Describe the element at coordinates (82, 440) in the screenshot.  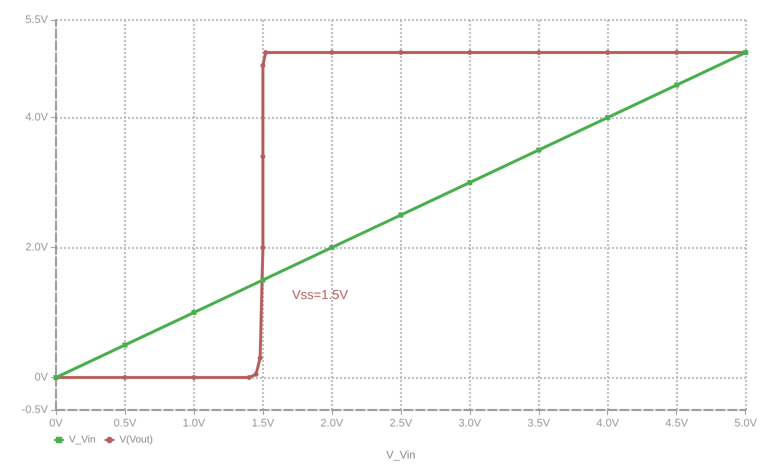
I see `legend-label: V_Vin` at that location.